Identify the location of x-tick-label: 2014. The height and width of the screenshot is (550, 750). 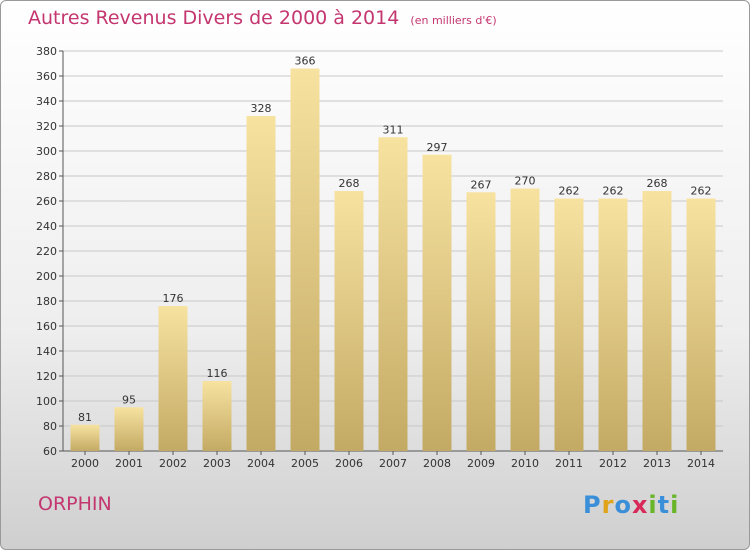
(701, 463).